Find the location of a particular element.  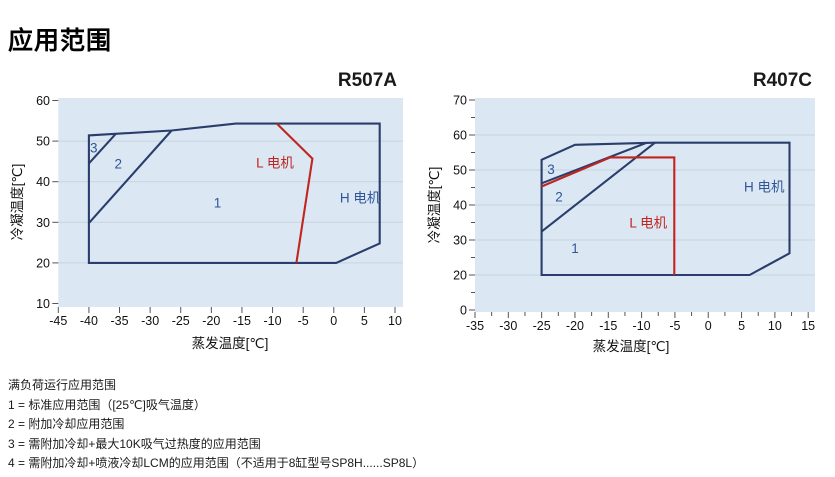

legend-item-1: 1 = 标准应用范围（[25℃]吸气温度） is located at coordinates (107, 404).